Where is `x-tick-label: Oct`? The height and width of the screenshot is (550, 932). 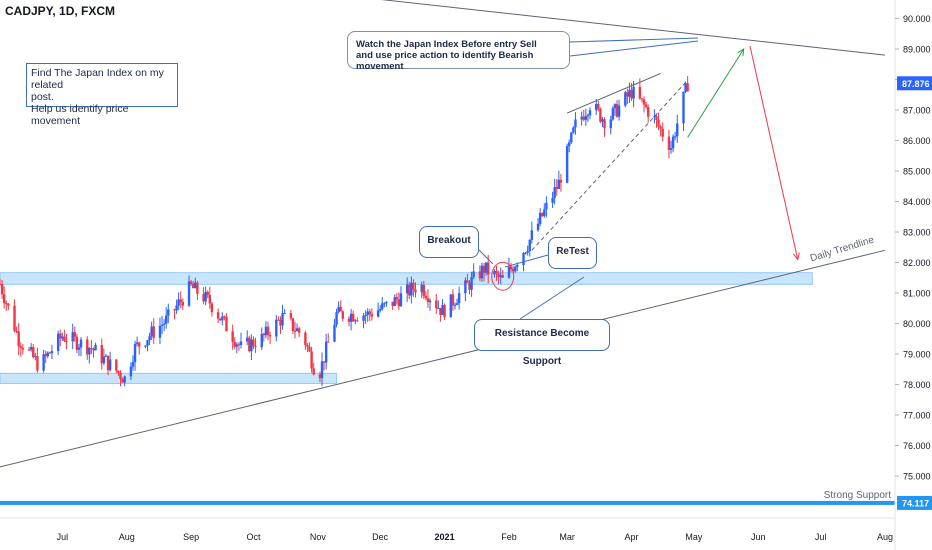 x-tick-label: Oct is located at coordinates (253, 537).